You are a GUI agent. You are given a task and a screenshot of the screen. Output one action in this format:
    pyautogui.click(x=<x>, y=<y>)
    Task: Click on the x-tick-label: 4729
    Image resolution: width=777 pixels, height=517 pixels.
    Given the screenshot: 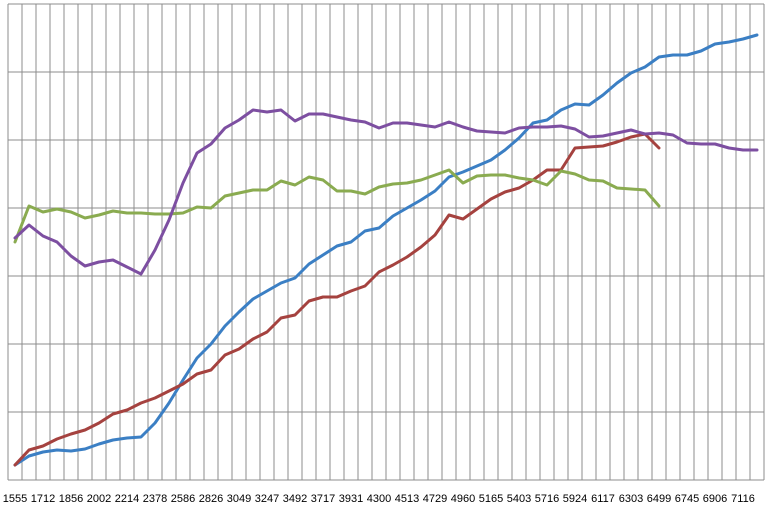 What is the action you would take?
    pyautogui.click(x=435, y=499)
    